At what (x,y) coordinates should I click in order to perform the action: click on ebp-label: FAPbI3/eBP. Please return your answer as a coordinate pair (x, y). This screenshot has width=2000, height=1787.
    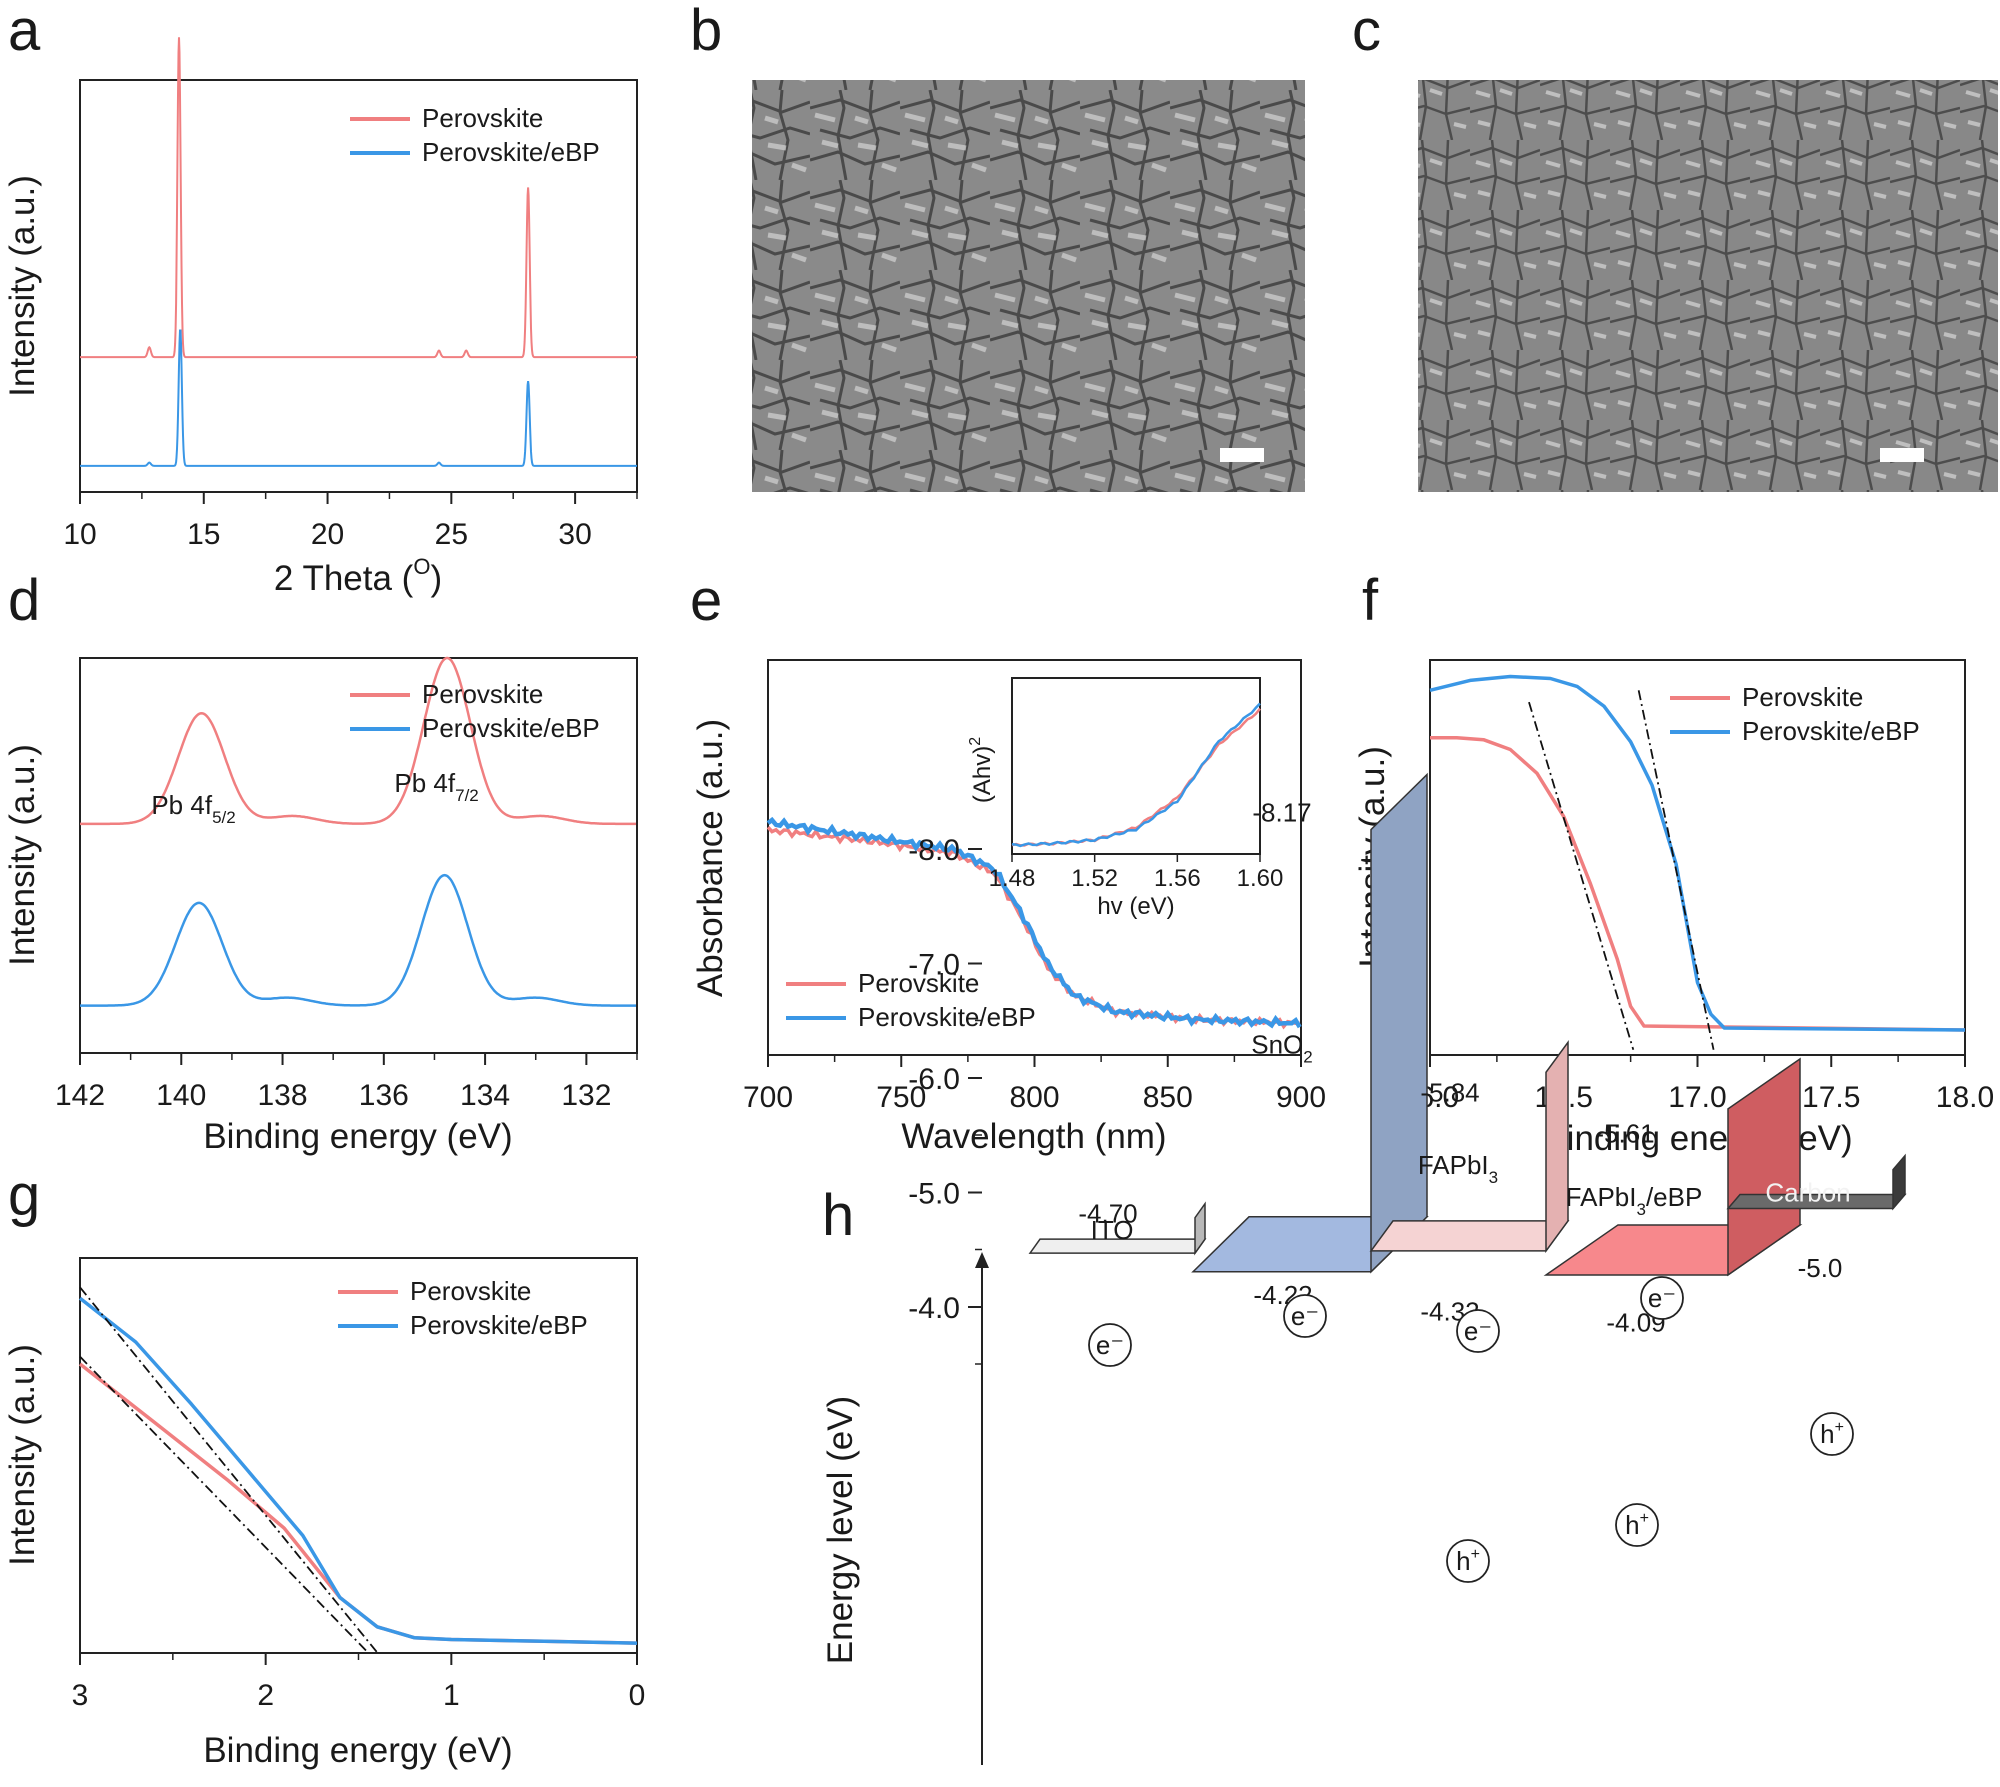
    Looking at the image, I should click on (1634, 1200).